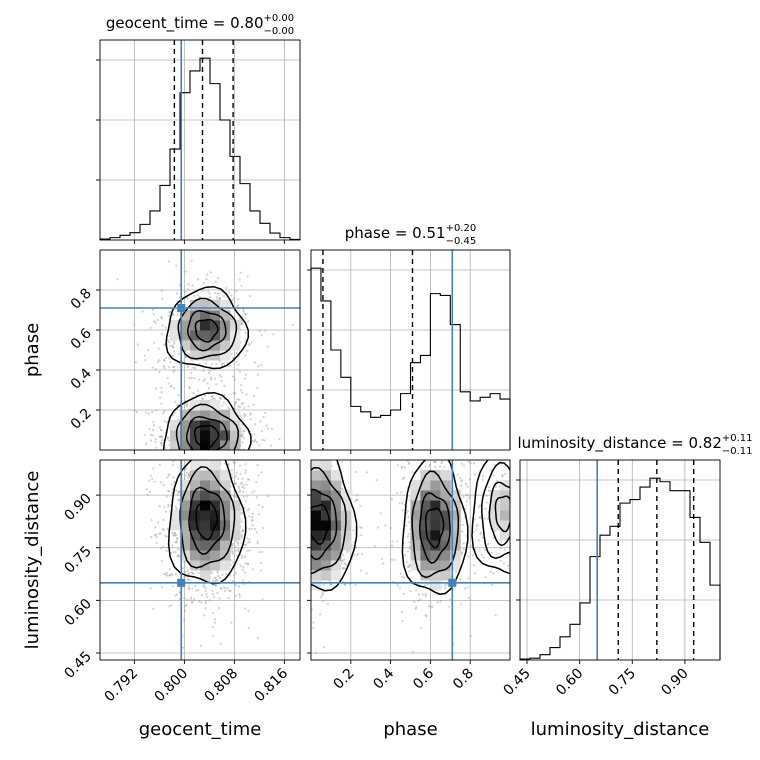 The width and height of the screenshot is (760, 760). Describe the element at coordinates (324, 524) in the screenshot. I see `contour-line` at that location.